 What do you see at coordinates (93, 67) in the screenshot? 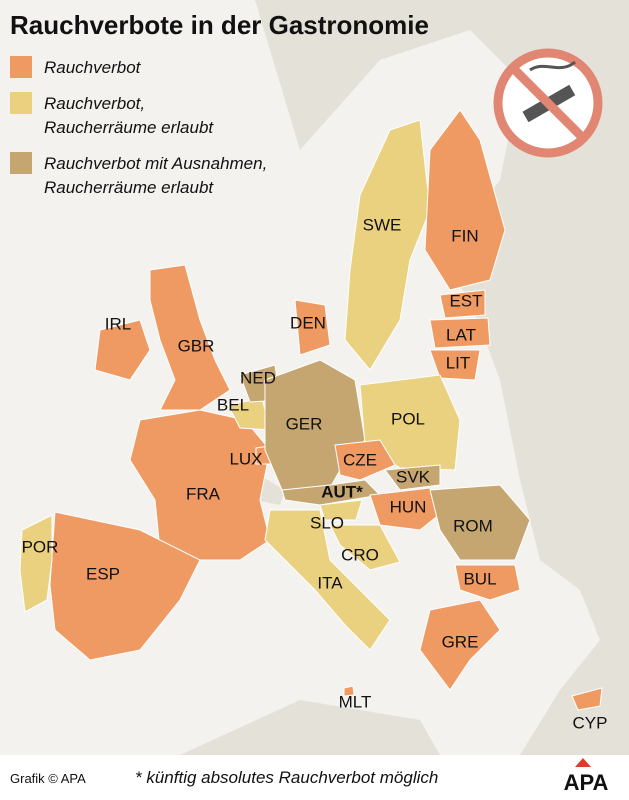
I see `legend-label: Rauchverbot` at bounding box center [93, 67].